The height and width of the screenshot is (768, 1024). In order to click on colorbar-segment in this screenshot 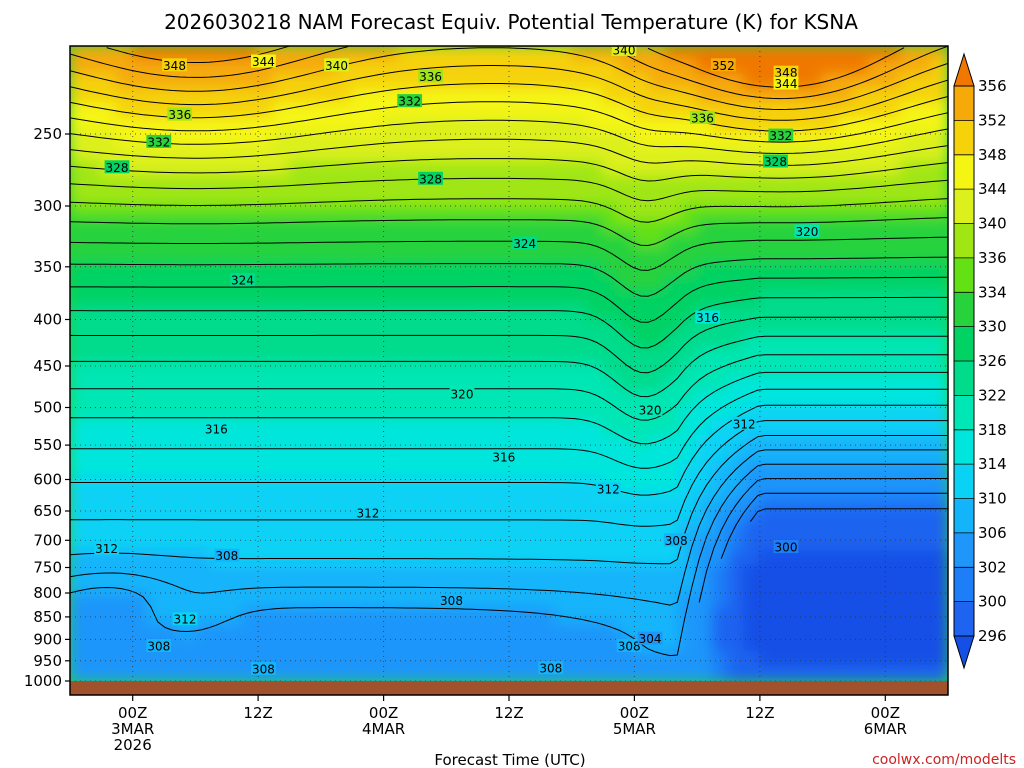, I will do `click(964, 550)`.